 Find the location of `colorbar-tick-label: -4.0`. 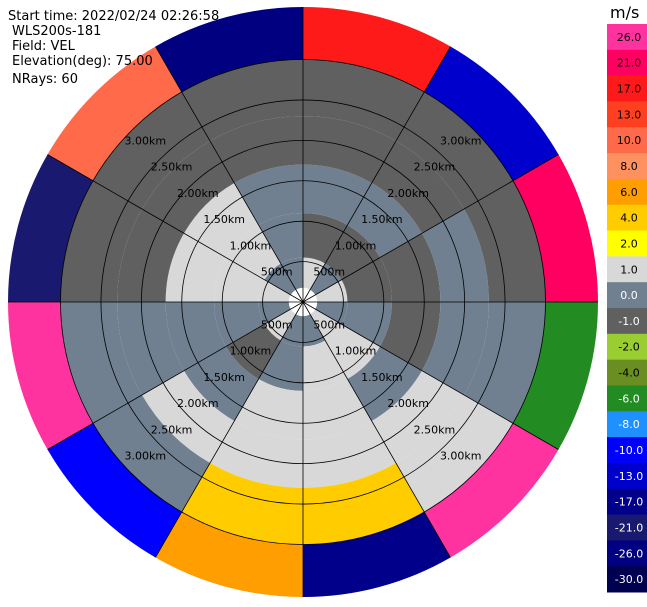

colorbar-tick-label: -4.0 is located at coordinates (628, 373).